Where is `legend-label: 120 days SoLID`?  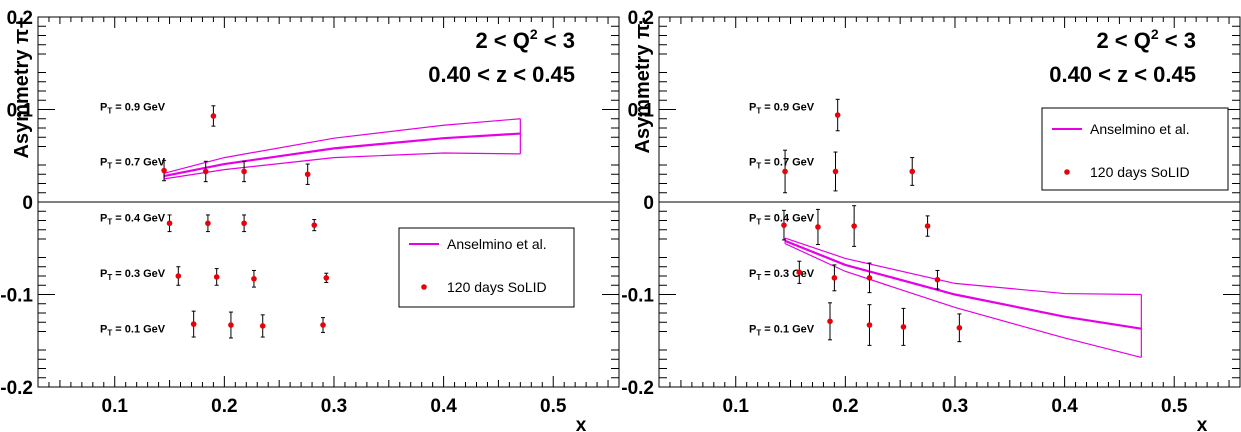 legend-label: 120 days SoLID is located at coordinates (1140, 172).